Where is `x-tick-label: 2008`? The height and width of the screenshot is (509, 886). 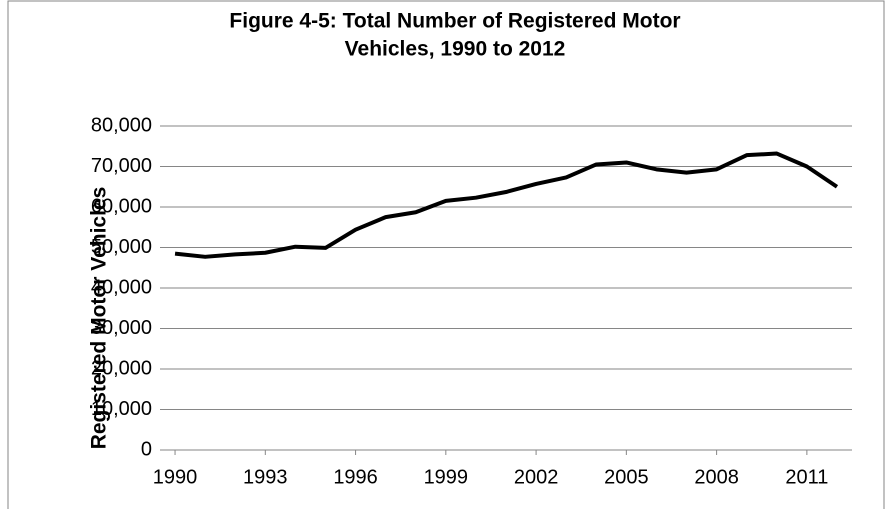
x-tick-label: 2008 is located at coordinates (716, 477).